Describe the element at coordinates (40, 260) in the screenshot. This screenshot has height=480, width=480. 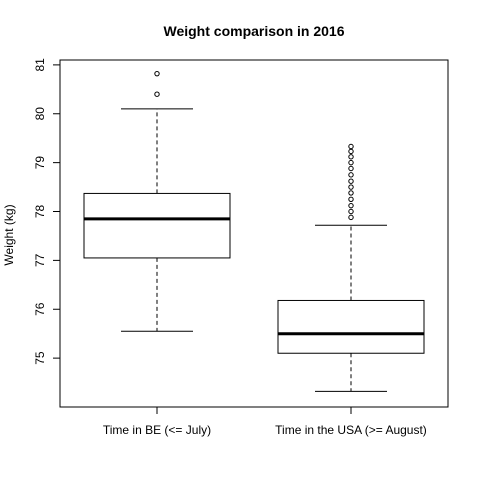
I see `y-tick-label: 77` at that location.